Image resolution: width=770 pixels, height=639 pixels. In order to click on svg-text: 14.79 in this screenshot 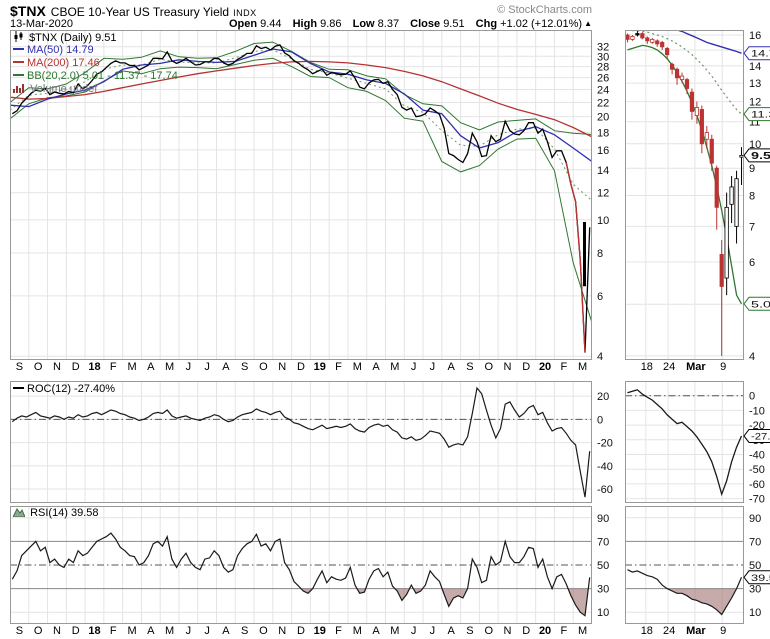, I will do `click(760, 54)`.